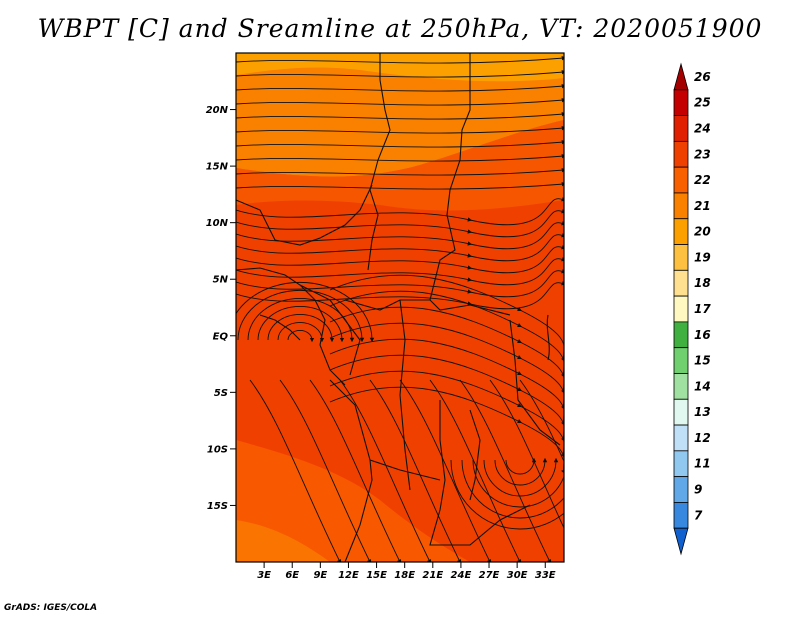 This screenshot has width=800, height=618. Describe the element at coordinates (702, 361) in the screenshot. I see `colorbar-label: 15` at that location.